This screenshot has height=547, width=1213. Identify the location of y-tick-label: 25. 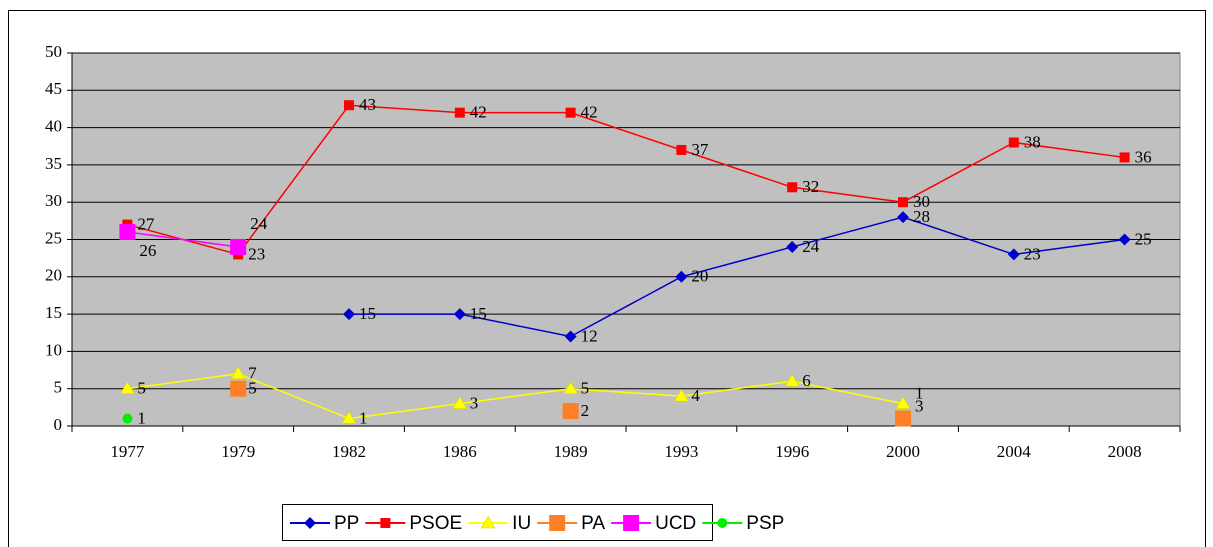
(53, 237).